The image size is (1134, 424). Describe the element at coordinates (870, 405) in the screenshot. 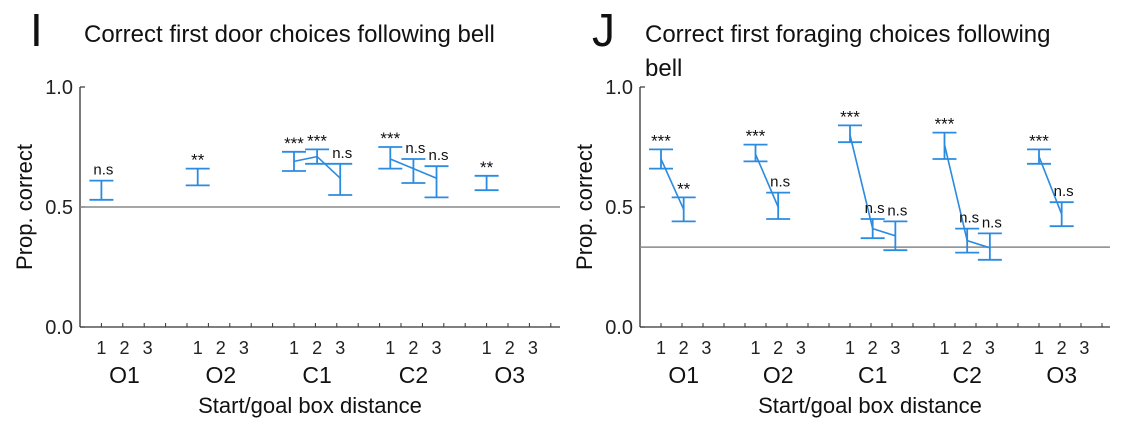

I see `x-axis-label-j: Start/goal box distance` at that location.